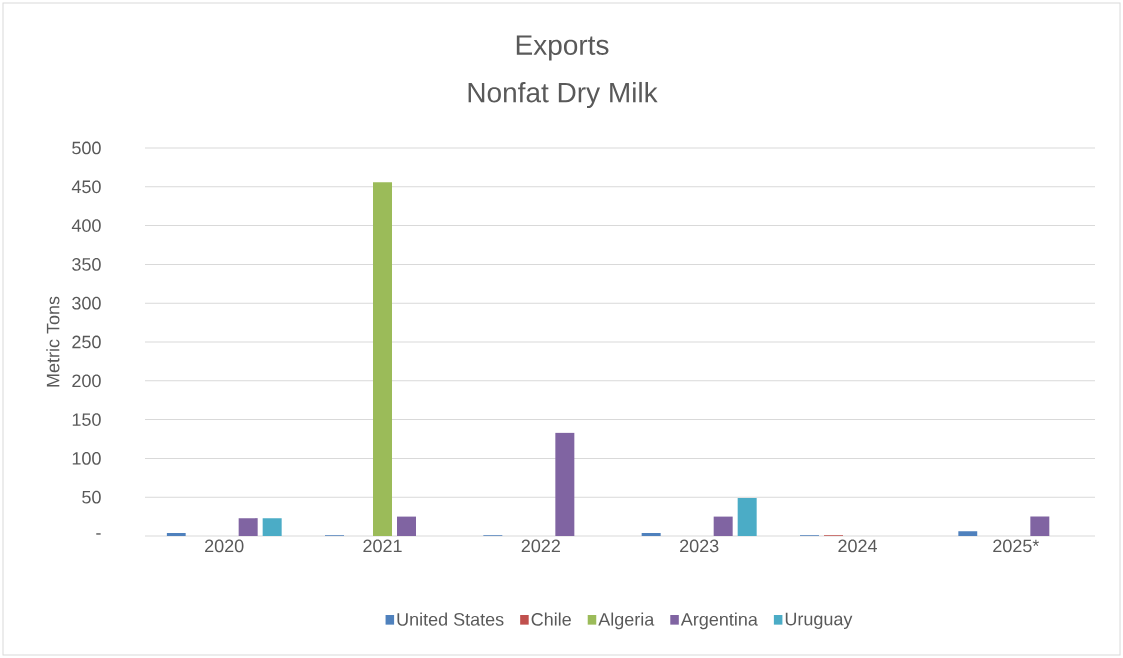  Describe the element at coordinates (86, 148) in the screenshot. I see `y-tick-label: 500` at that location.